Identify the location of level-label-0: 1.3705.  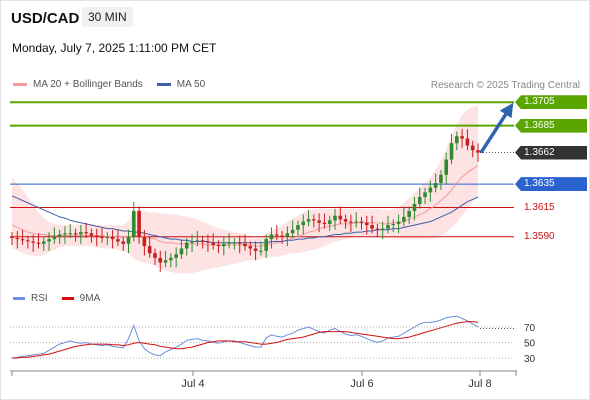
(551, 102).